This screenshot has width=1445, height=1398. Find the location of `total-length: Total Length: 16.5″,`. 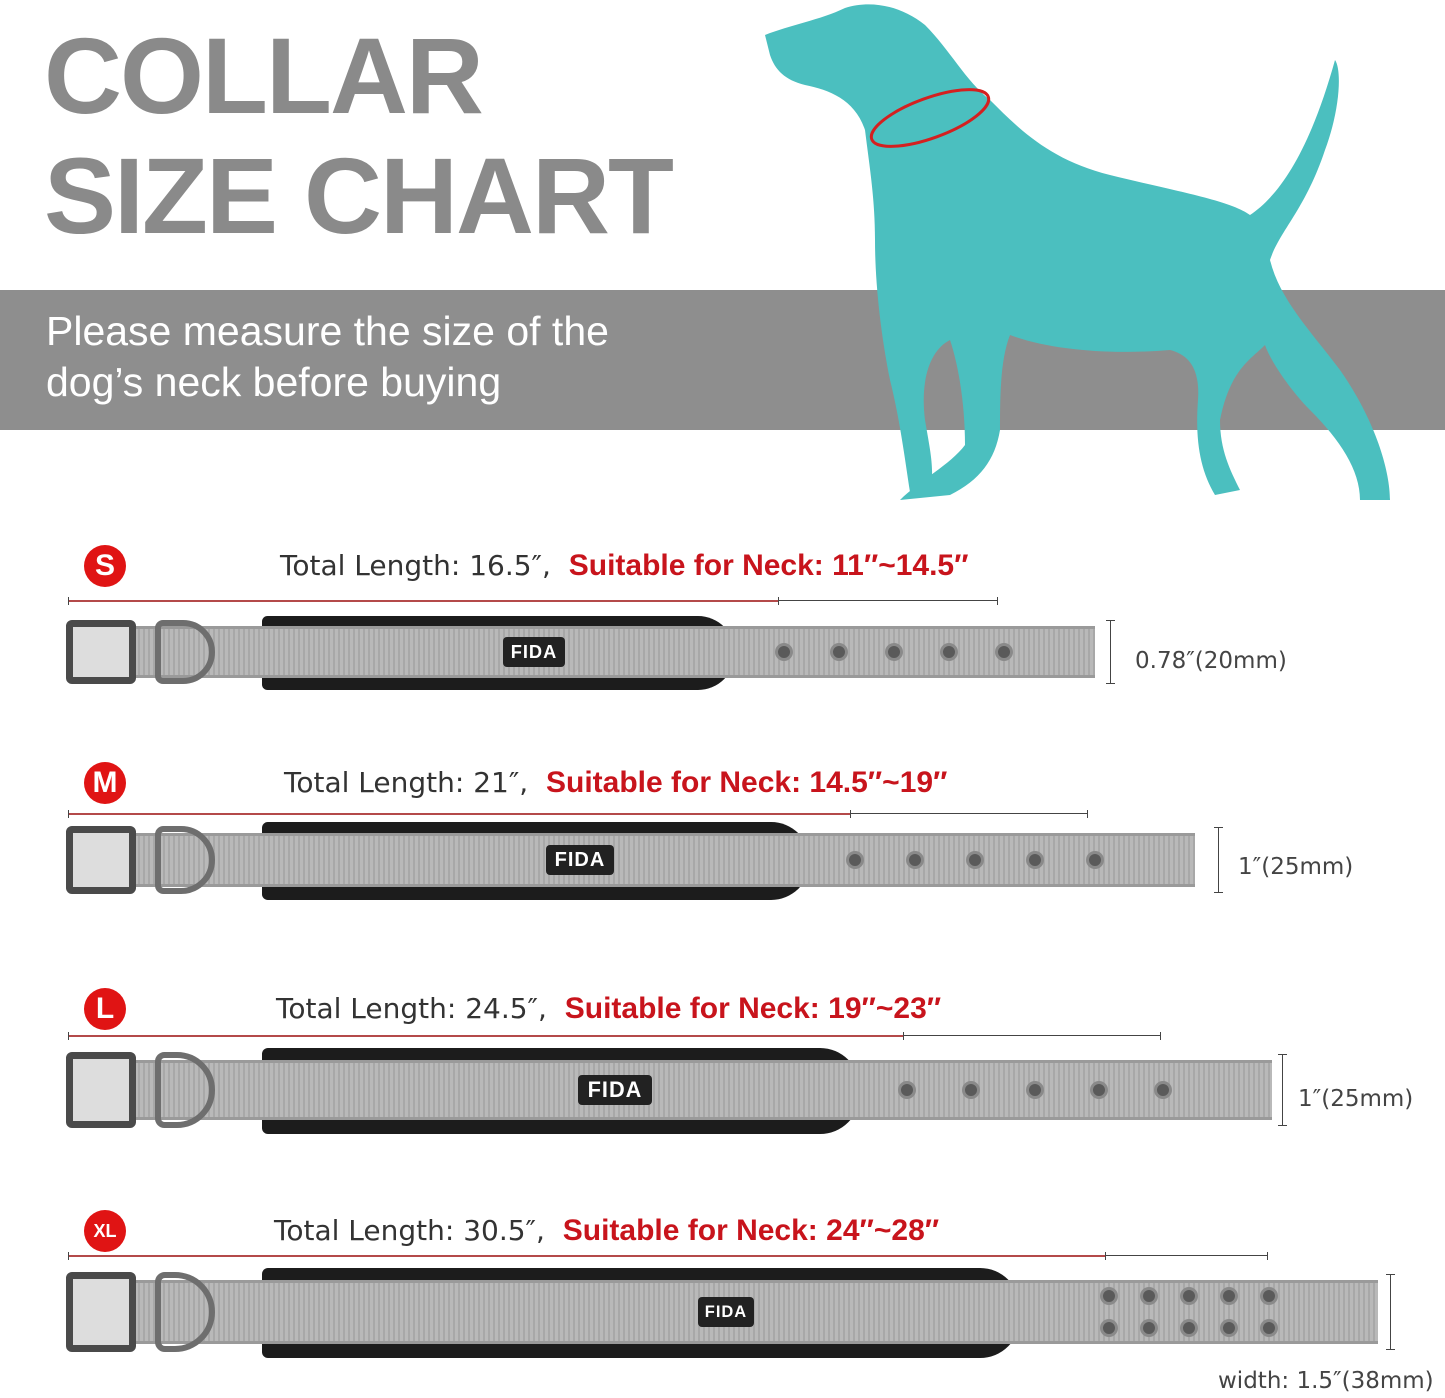

total-length: Total Length: 16.5″, is located at coordinates (415, 565).